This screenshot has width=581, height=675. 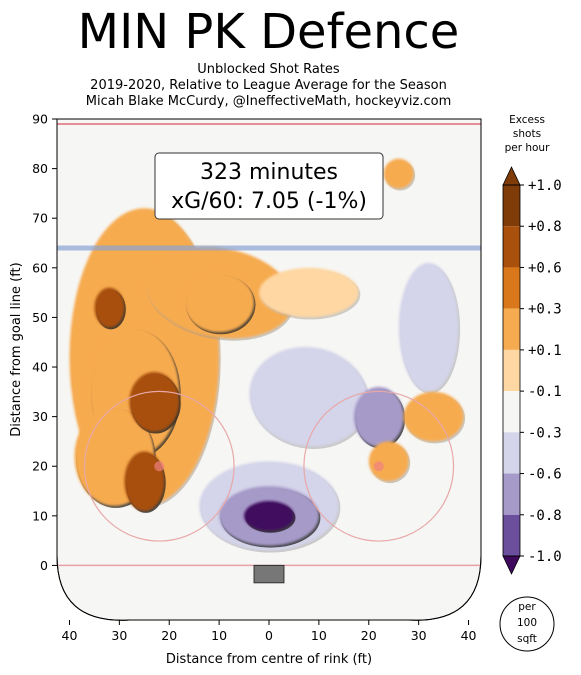 I want to click on colorbar-title-1: Excess, so click(x=527, y=120).